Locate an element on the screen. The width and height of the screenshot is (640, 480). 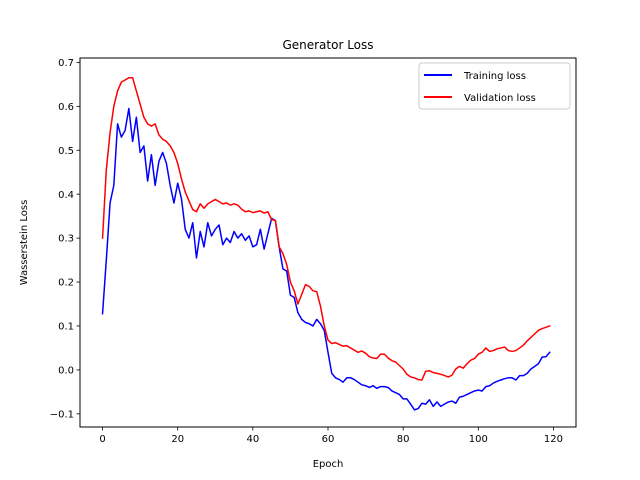
legend: Training loss Validation loss is located at coordinates (494, 86).